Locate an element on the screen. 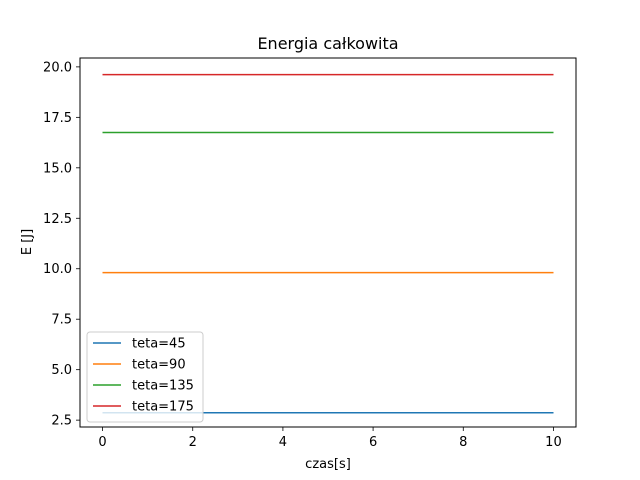 Image resolution: width=640 pixels, height=480 pixels. legend-label: teta=175 is located at coordinates (163, 407).